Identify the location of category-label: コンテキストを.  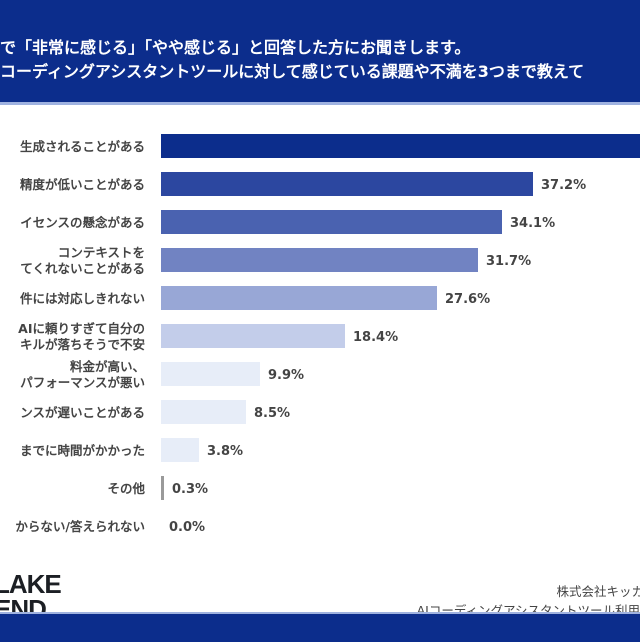
(101, 252).